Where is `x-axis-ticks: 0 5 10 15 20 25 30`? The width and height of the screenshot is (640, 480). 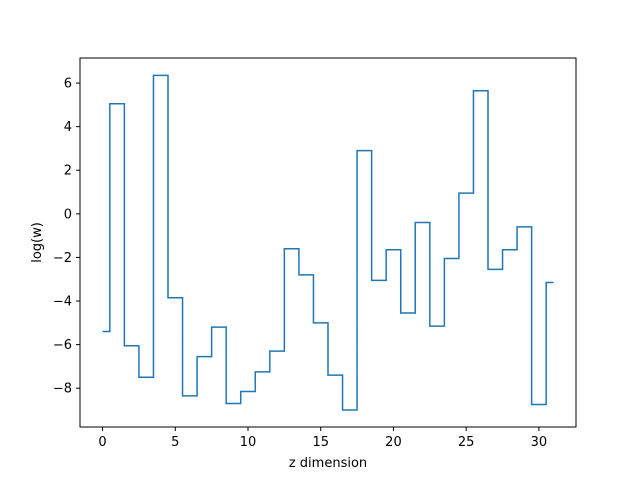 x-axis-ticks: 0 5 10 15 20 25 30 is located at coordinates (322, 438).